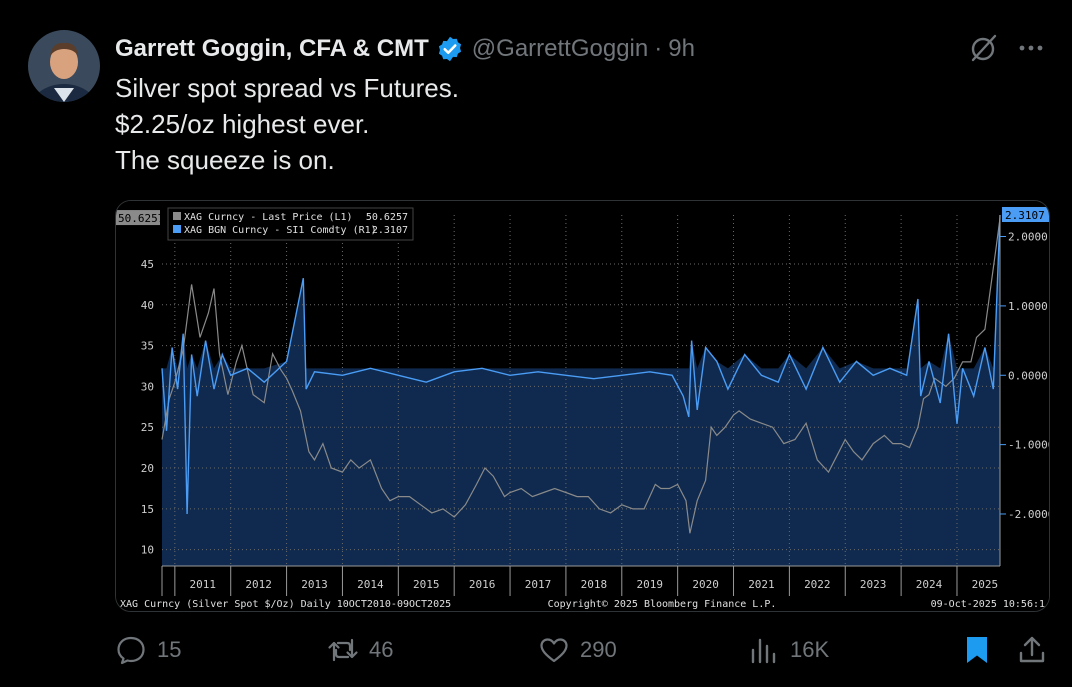 Image resolution: width=1072 pixels, height=687 pixels. Describe the element at coordinates (370, 584) in the screenshot. I see `x-tick-label: 2014` at that location.